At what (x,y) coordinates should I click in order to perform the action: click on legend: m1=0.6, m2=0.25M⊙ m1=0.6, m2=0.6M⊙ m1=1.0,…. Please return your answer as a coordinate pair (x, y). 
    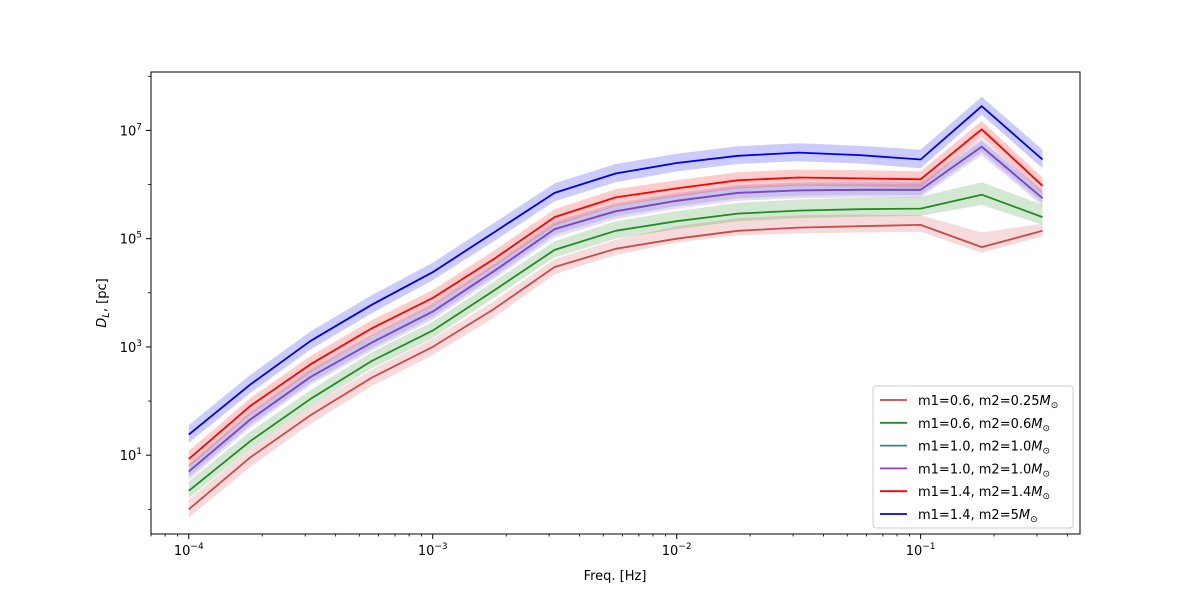
    Looking at the image, I should click on (973, 457).